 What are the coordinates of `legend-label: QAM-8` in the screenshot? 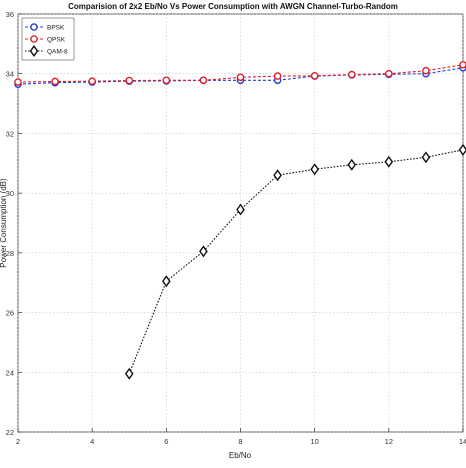 It's located at (57, 52).